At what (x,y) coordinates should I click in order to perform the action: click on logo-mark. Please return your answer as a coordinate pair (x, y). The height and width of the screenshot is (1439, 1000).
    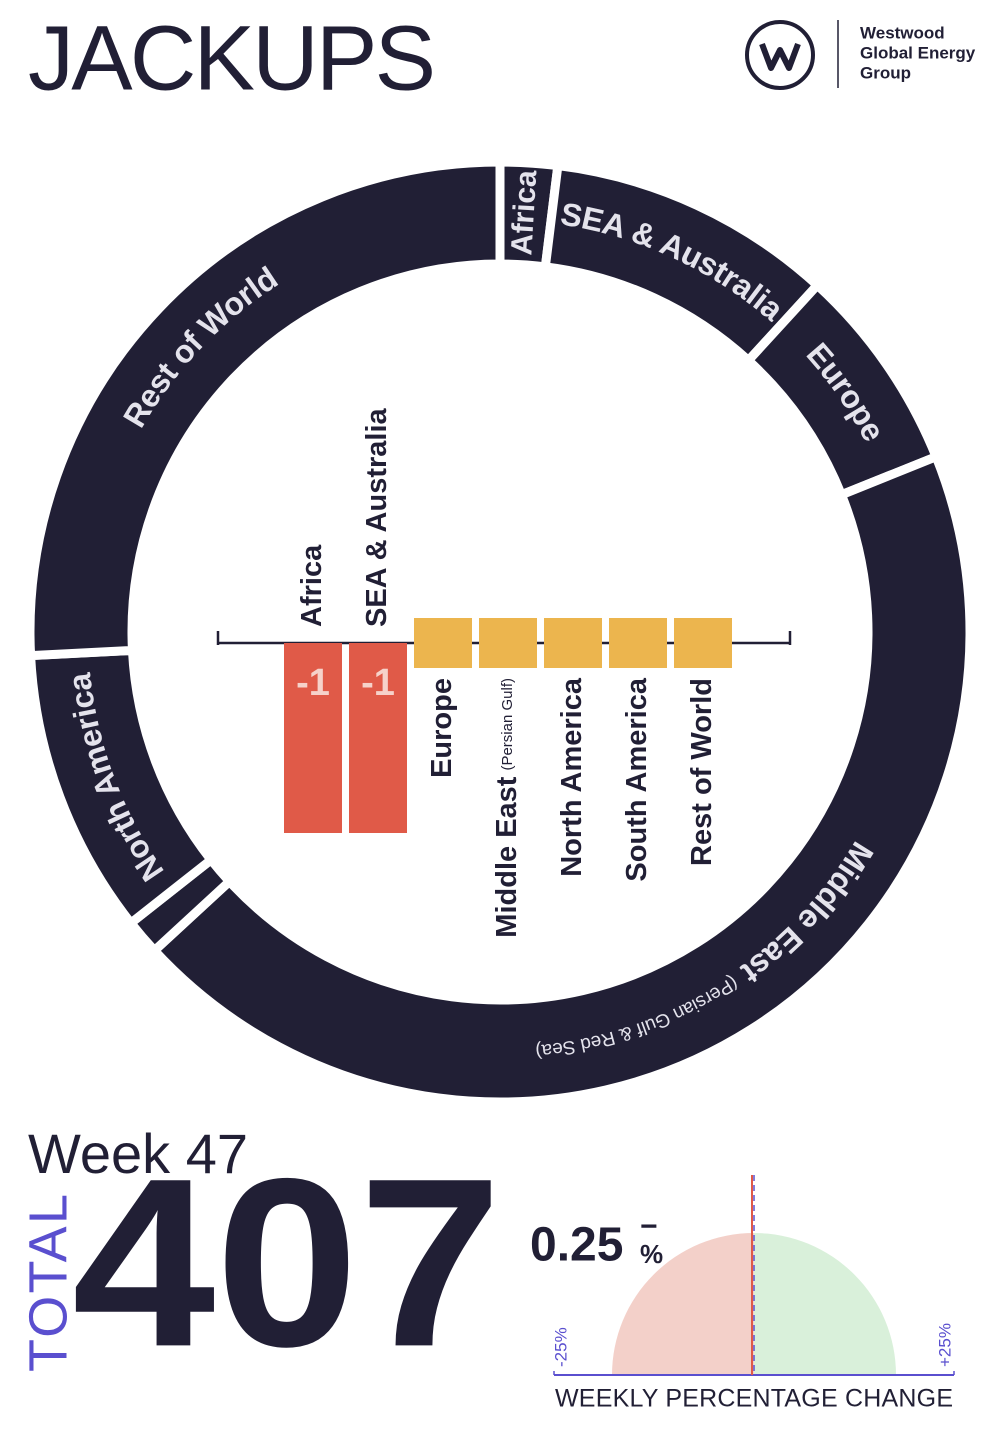
    Looking at the image, I should click on (780, 56).